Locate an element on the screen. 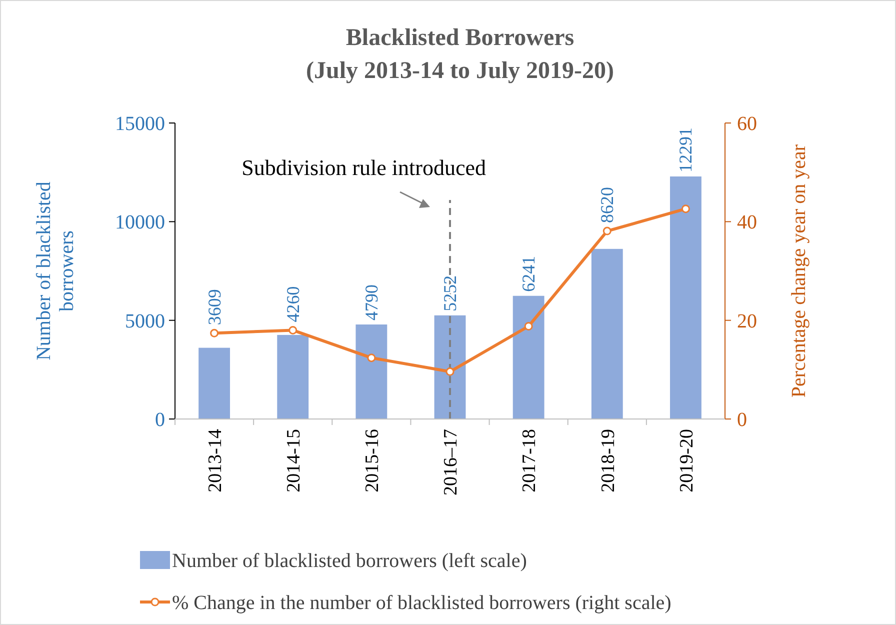  x-tick-label: 2018-19 is located at coordinates (608, 460).